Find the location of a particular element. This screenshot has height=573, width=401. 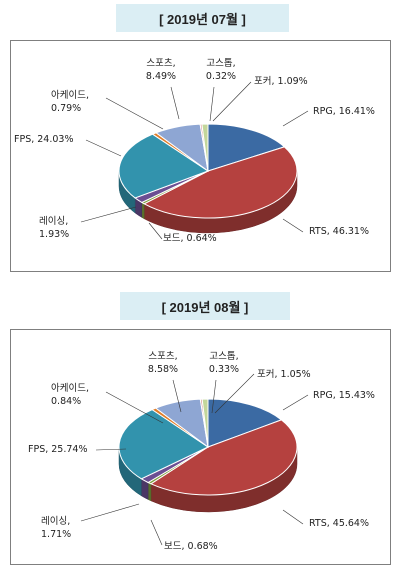

data-label-rpg: RPG, 15.43% is located at coordinates (344, 395).